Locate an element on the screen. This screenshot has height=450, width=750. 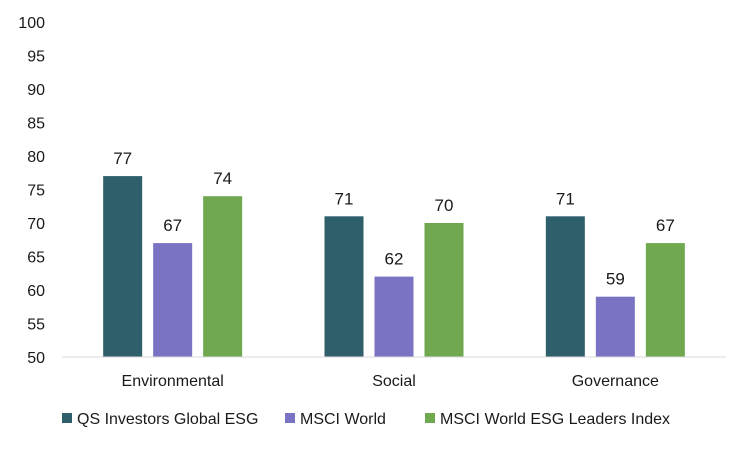
legend-label: MSCI World ESG Leaders Index is located at coordinates (555, 419).